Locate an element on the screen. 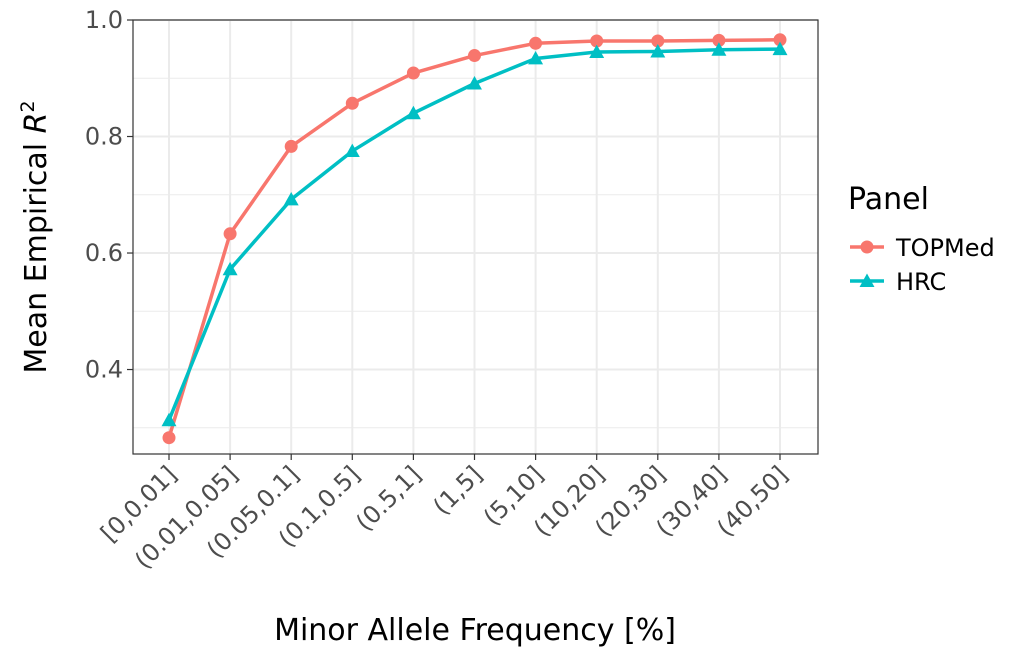 This screenshot has width=1027, height=651. y-axis-title: Mean Empirical R2 is located at coordinates (35, 236).